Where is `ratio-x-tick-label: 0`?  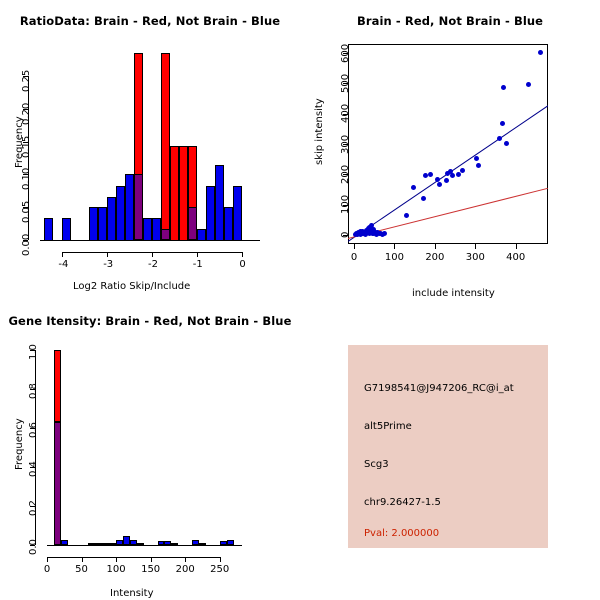 ratio-x-tick-label: 0 is located at coordinates (242, 264).